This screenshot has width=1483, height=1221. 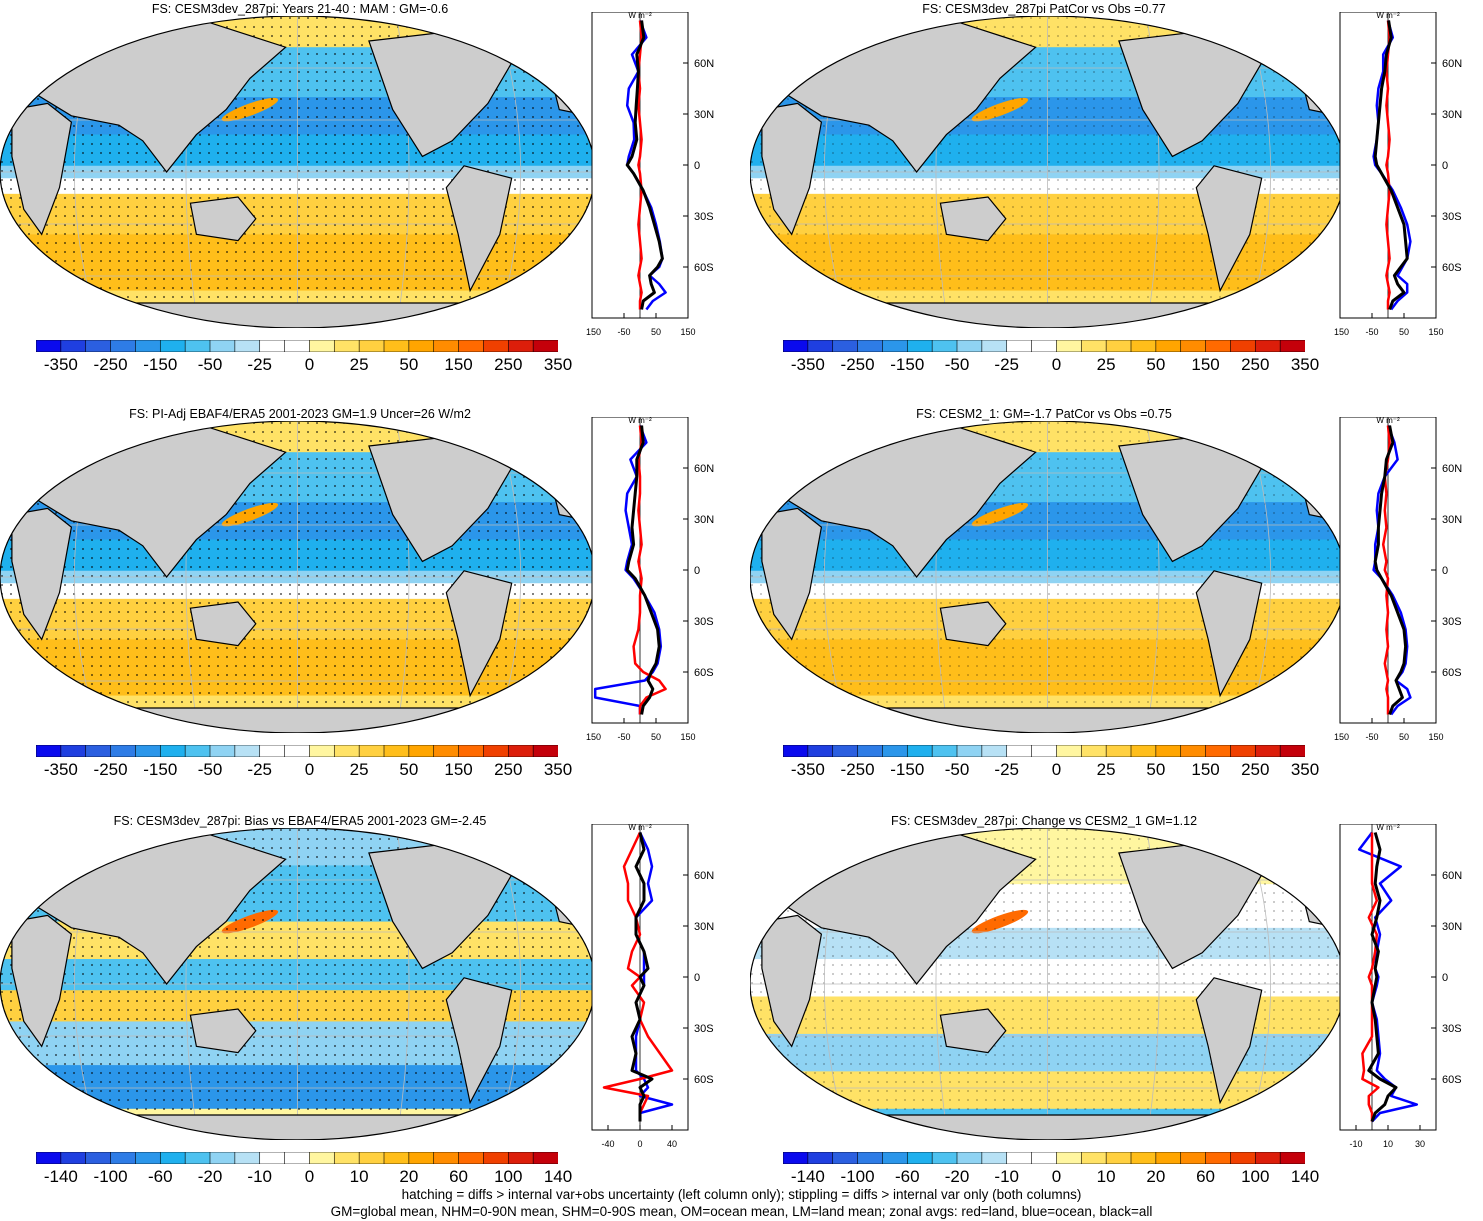 I want to click on x-tick-label: -40, so click(x=607, y=1144).